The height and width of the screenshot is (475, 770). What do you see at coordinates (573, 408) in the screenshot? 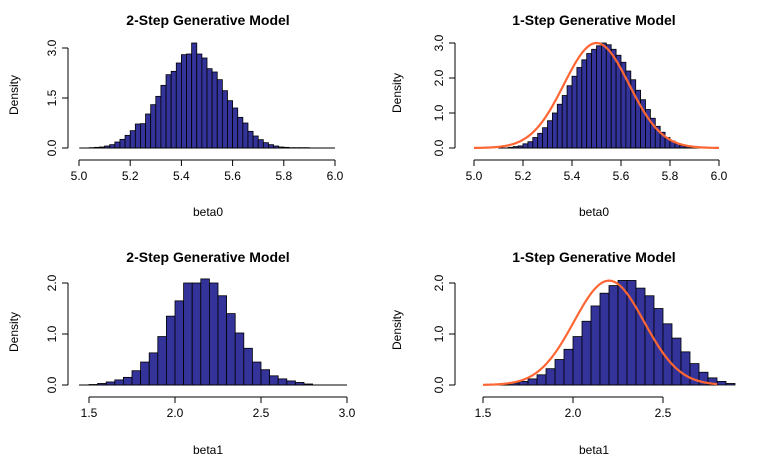
I see `x-axis: 1.5 2.0 2.5` at bounding box center [573, 408].